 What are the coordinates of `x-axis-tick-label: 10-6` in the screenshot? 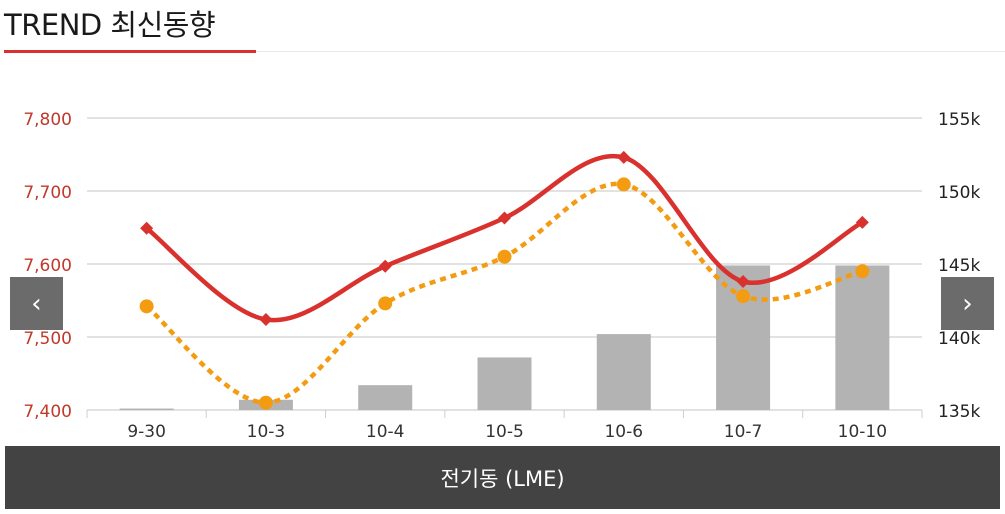 It's located at (623, 432).